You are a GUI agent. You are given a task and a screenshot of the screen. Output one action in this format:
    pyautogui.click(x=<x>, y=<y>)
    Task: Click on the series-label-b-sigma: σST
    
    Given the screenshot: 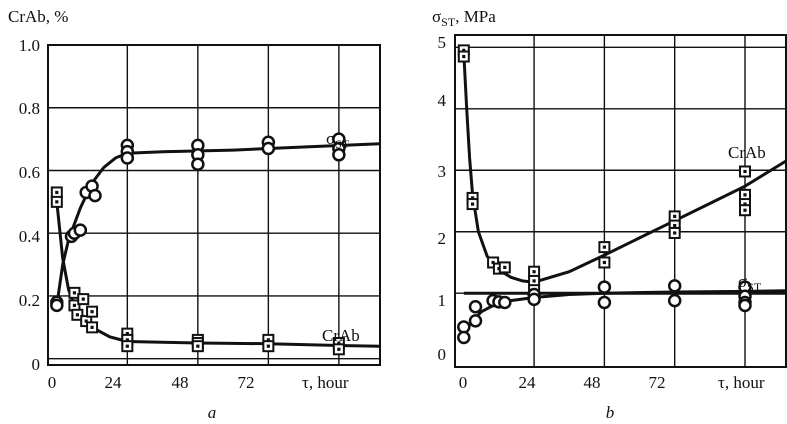 What is the action you would take?
    pyautogui.click(x=750, y=283)
    